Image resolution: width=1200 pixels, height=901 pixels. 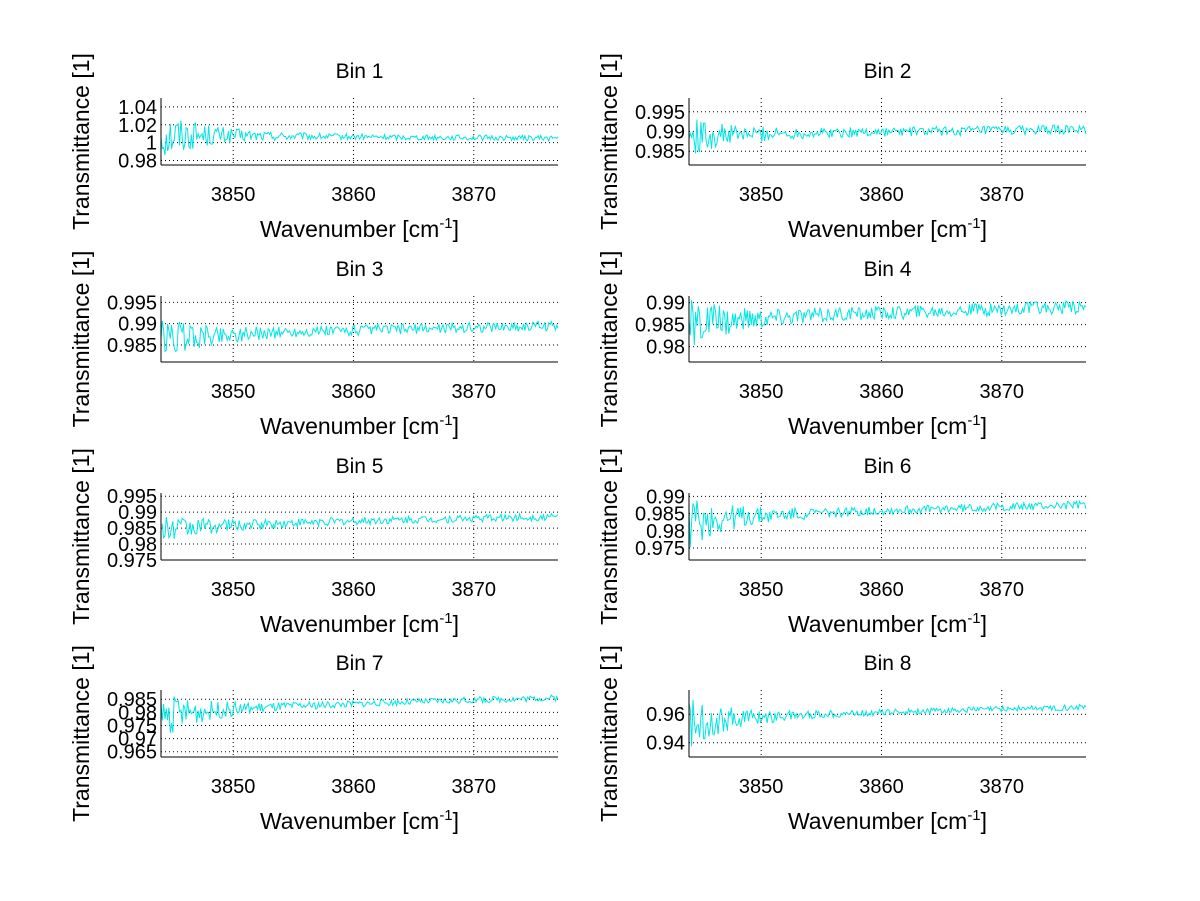 What do you see at coordinates (888, 269) in the screenshot?
I see `subplot-title: Bin 4` at bounding box center [888, 269].